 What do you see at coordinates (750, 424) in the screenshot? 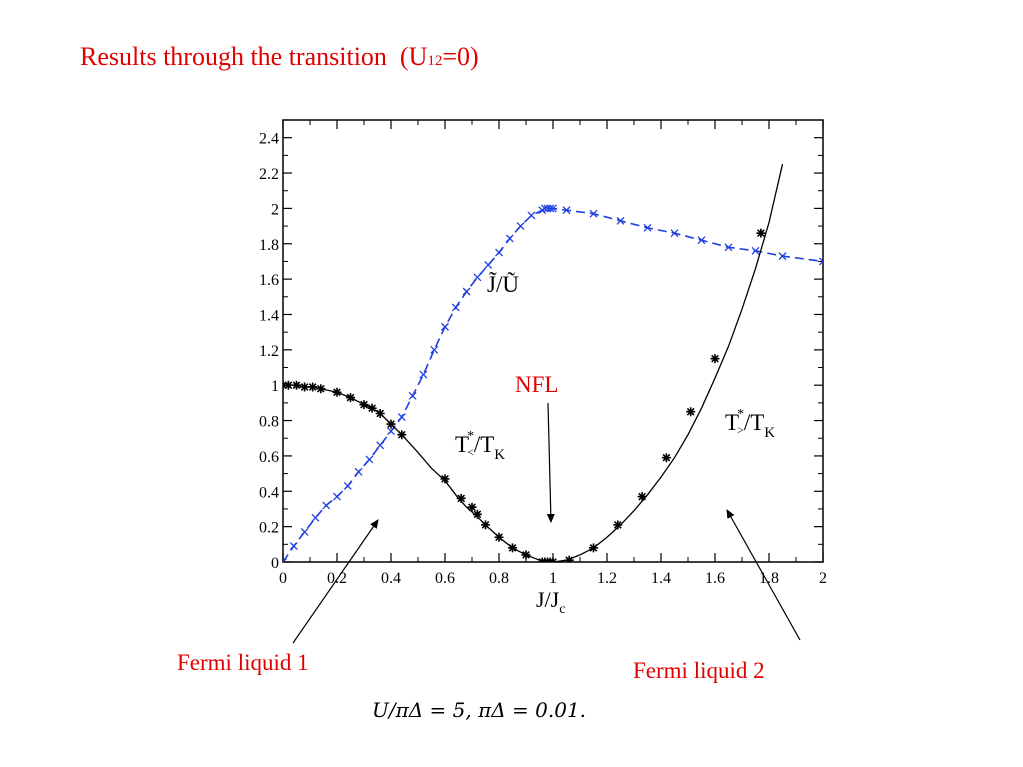
I see `curve-label-tstar-greater-over-tk: T* >/TK` at bounding box center [750, 424].